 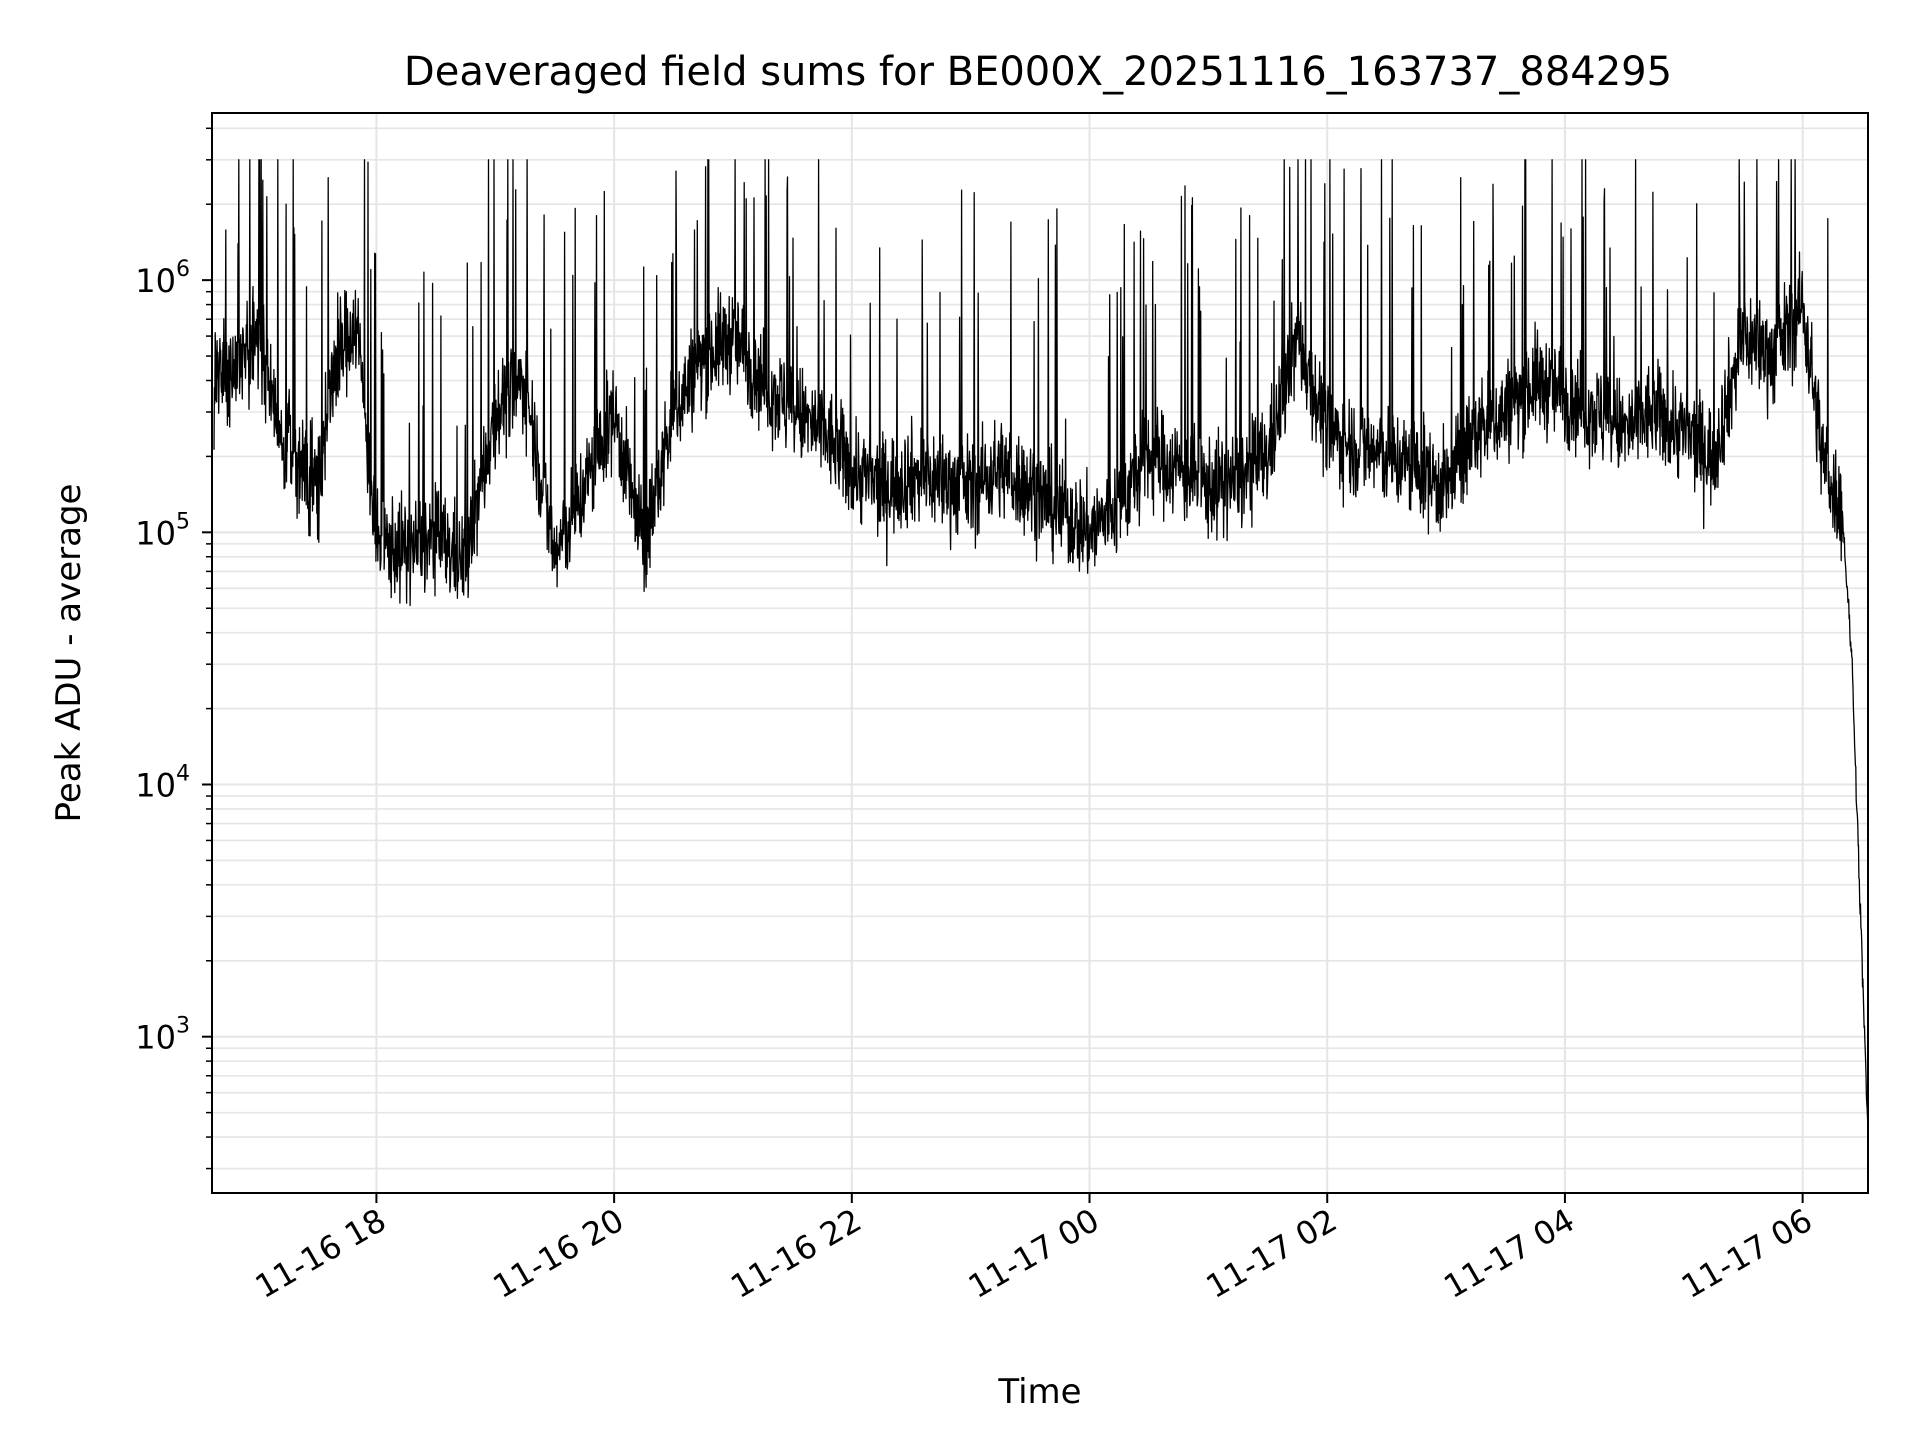 What do you see at coordinates (162, 783) in the screenshot?
I see `y-tick-label: 10⁴` at bounding box center [162, 783].